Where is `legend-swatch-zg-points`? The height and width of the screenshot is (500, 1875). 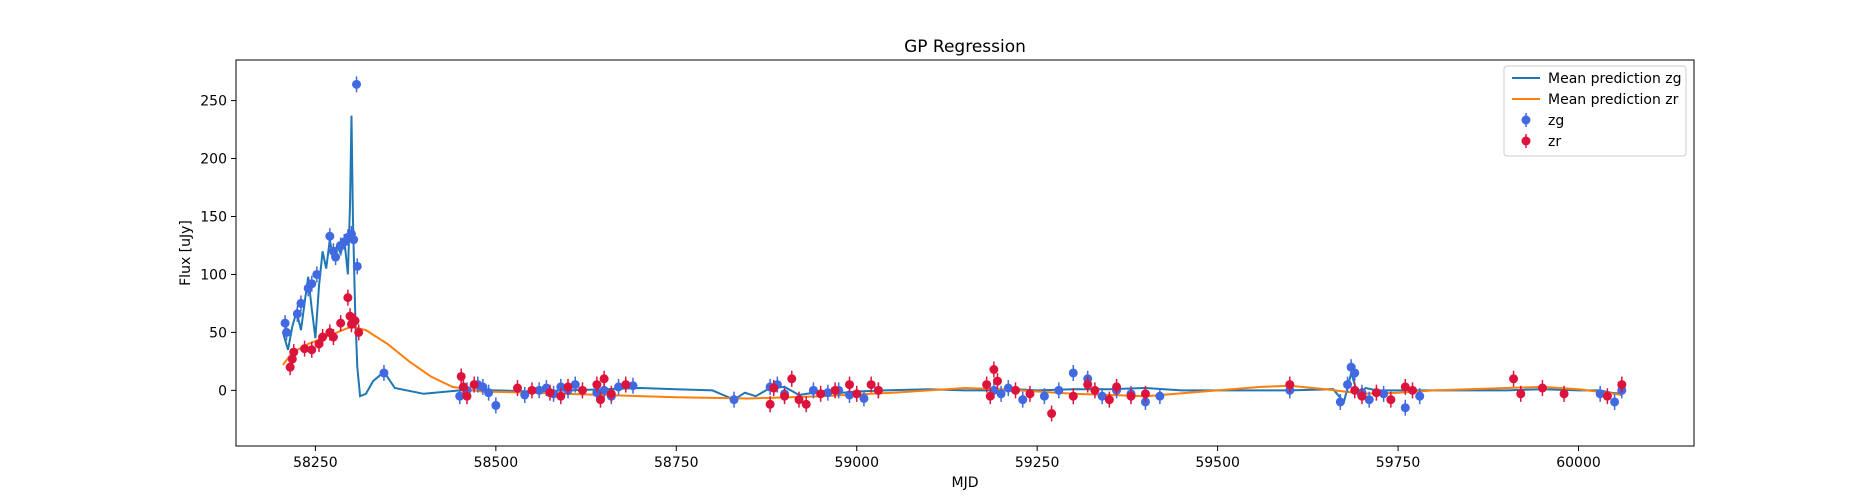 legend-swatch-zg-points is located at coordinates (1526, 120).